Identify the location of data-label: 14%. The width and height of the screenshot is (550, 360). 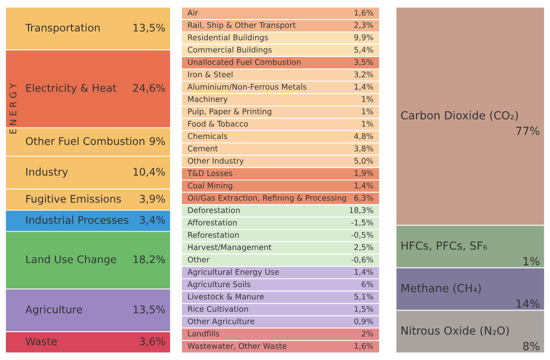
(528, 303).